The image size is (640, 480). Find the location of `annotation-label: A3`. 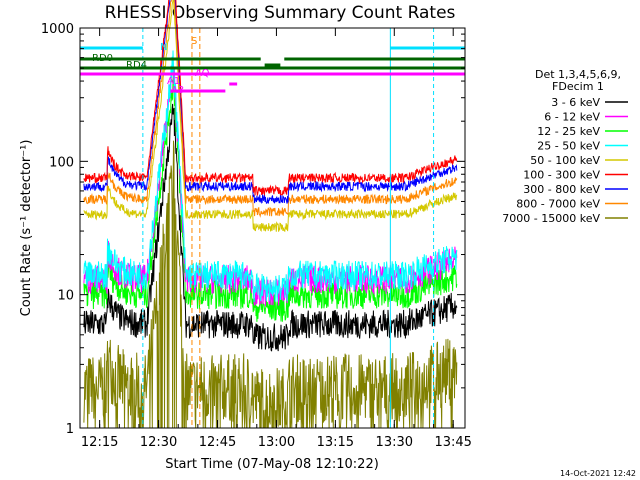

annotation-label: A3 is located at coordinates (177, 90).